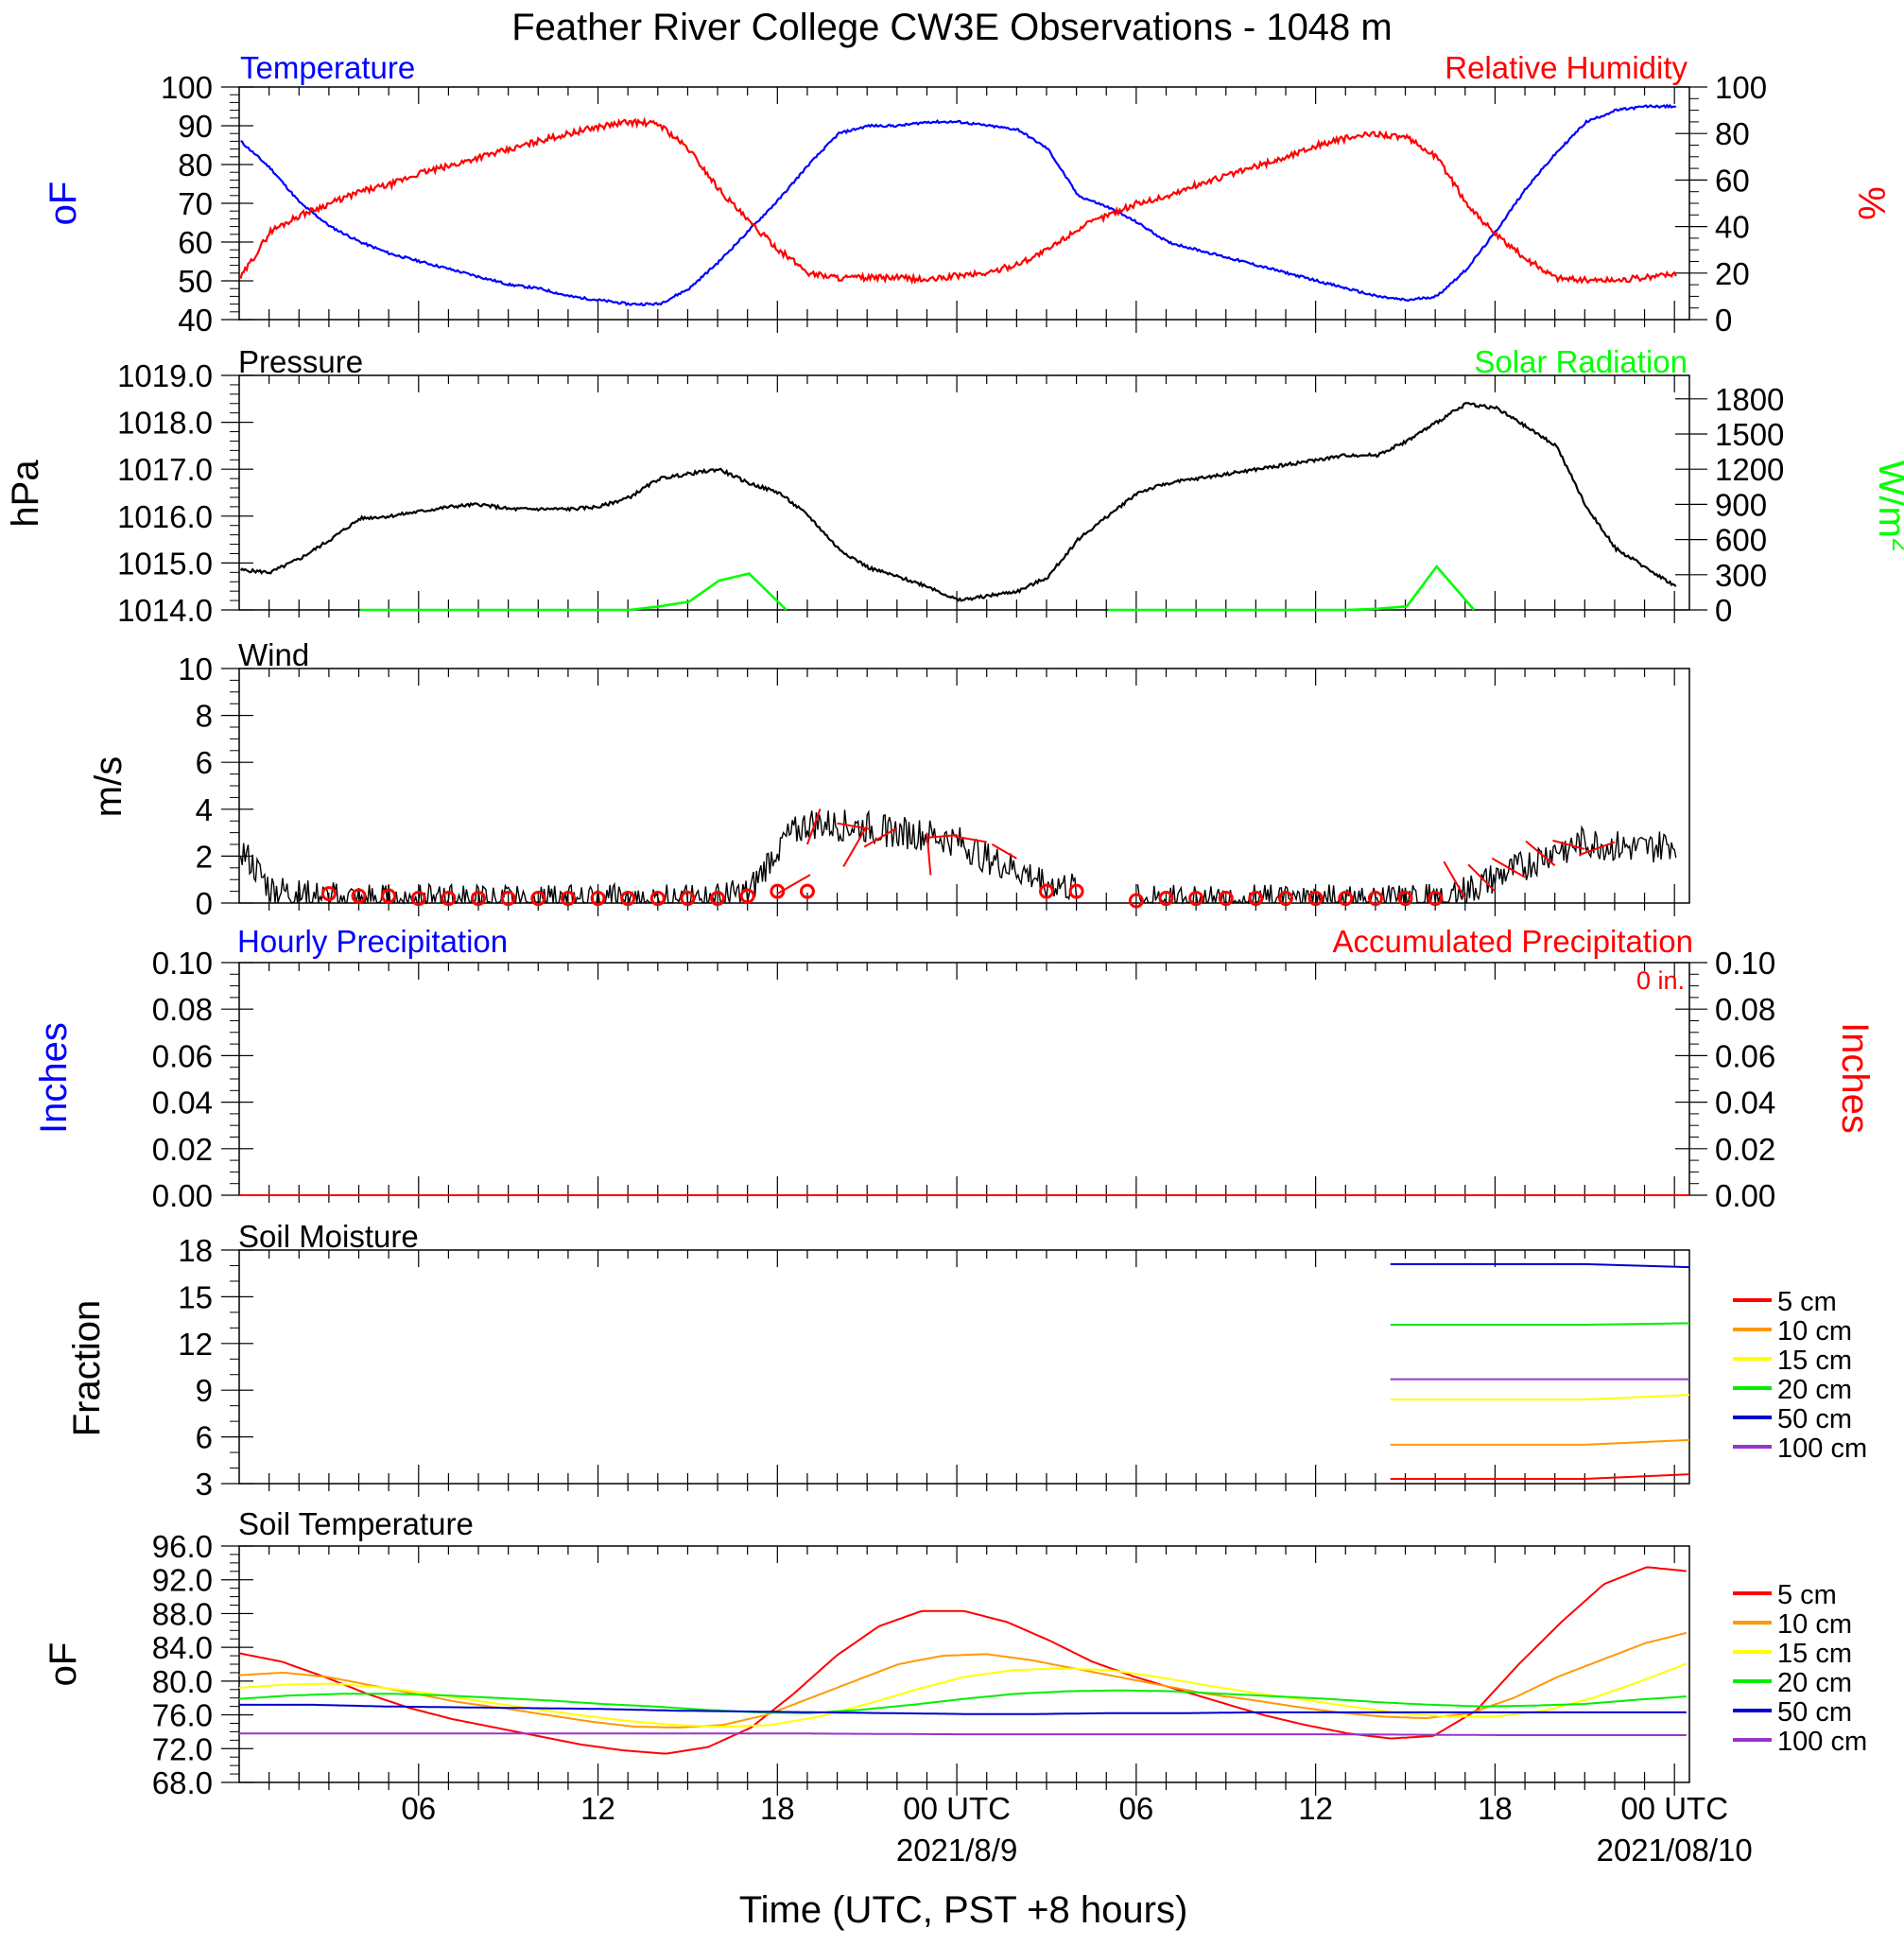  I want to click on wind-unit: m/s, so click(109, 787).